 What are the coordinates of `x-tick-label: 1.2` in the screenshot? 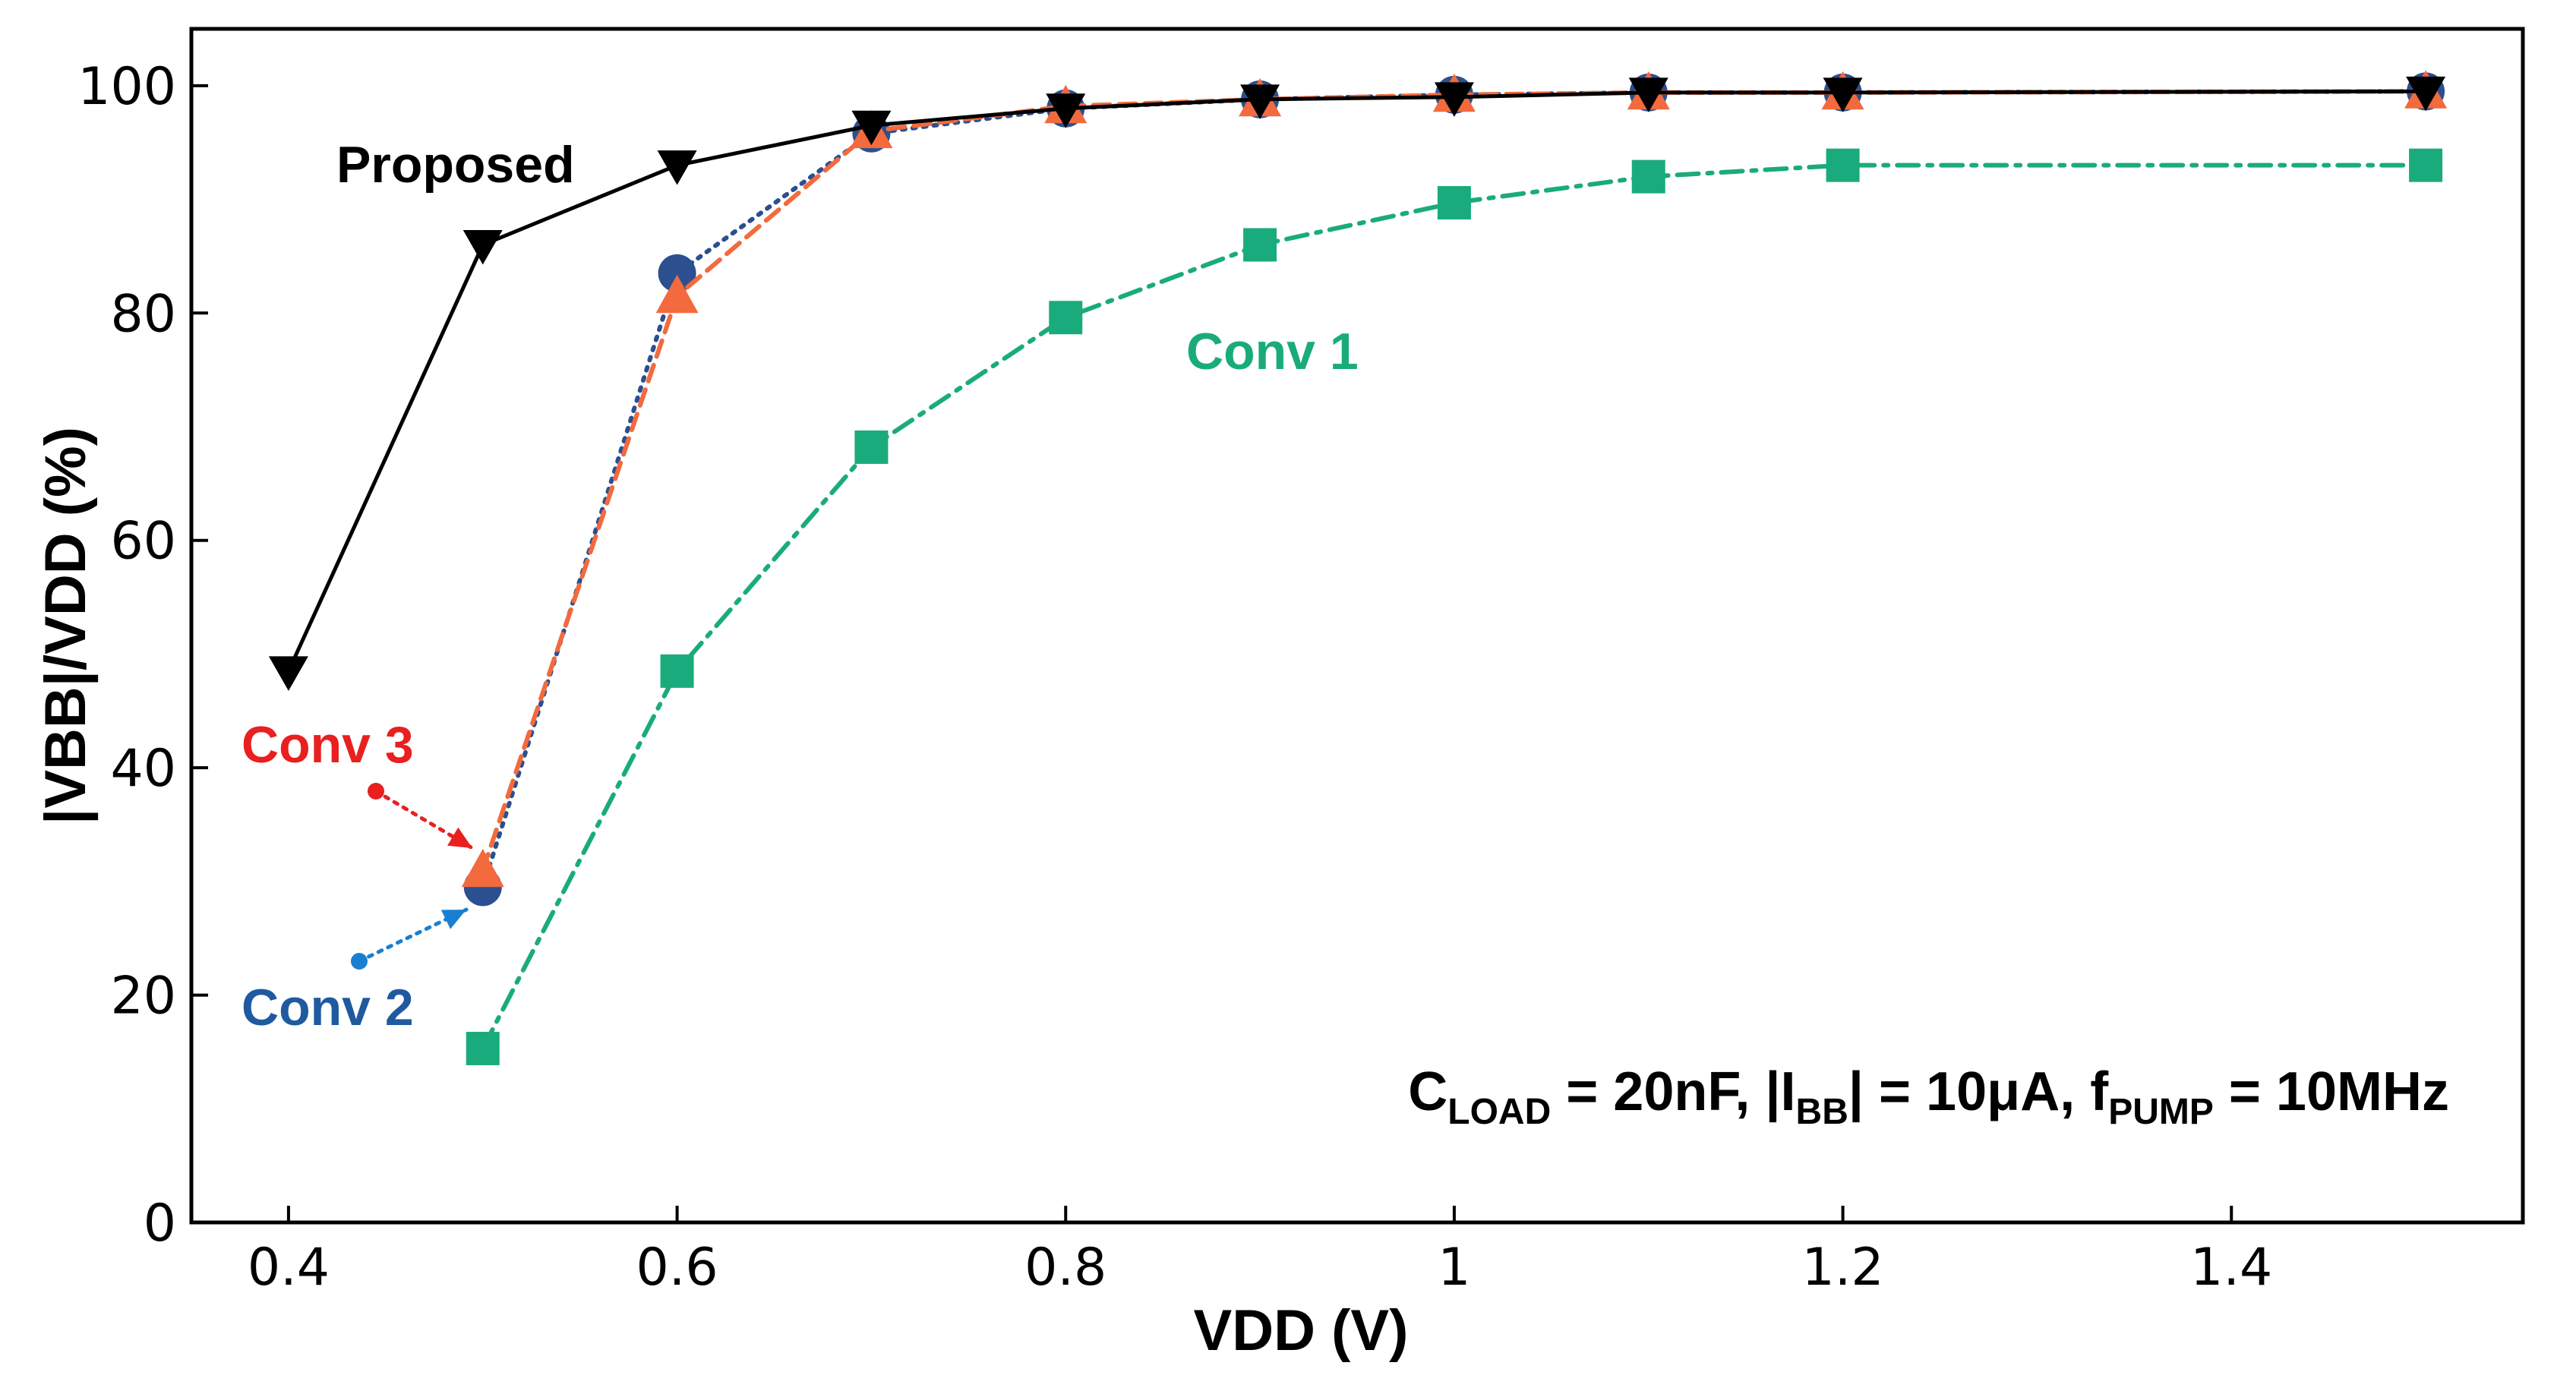 It's located at (1843, 1268).